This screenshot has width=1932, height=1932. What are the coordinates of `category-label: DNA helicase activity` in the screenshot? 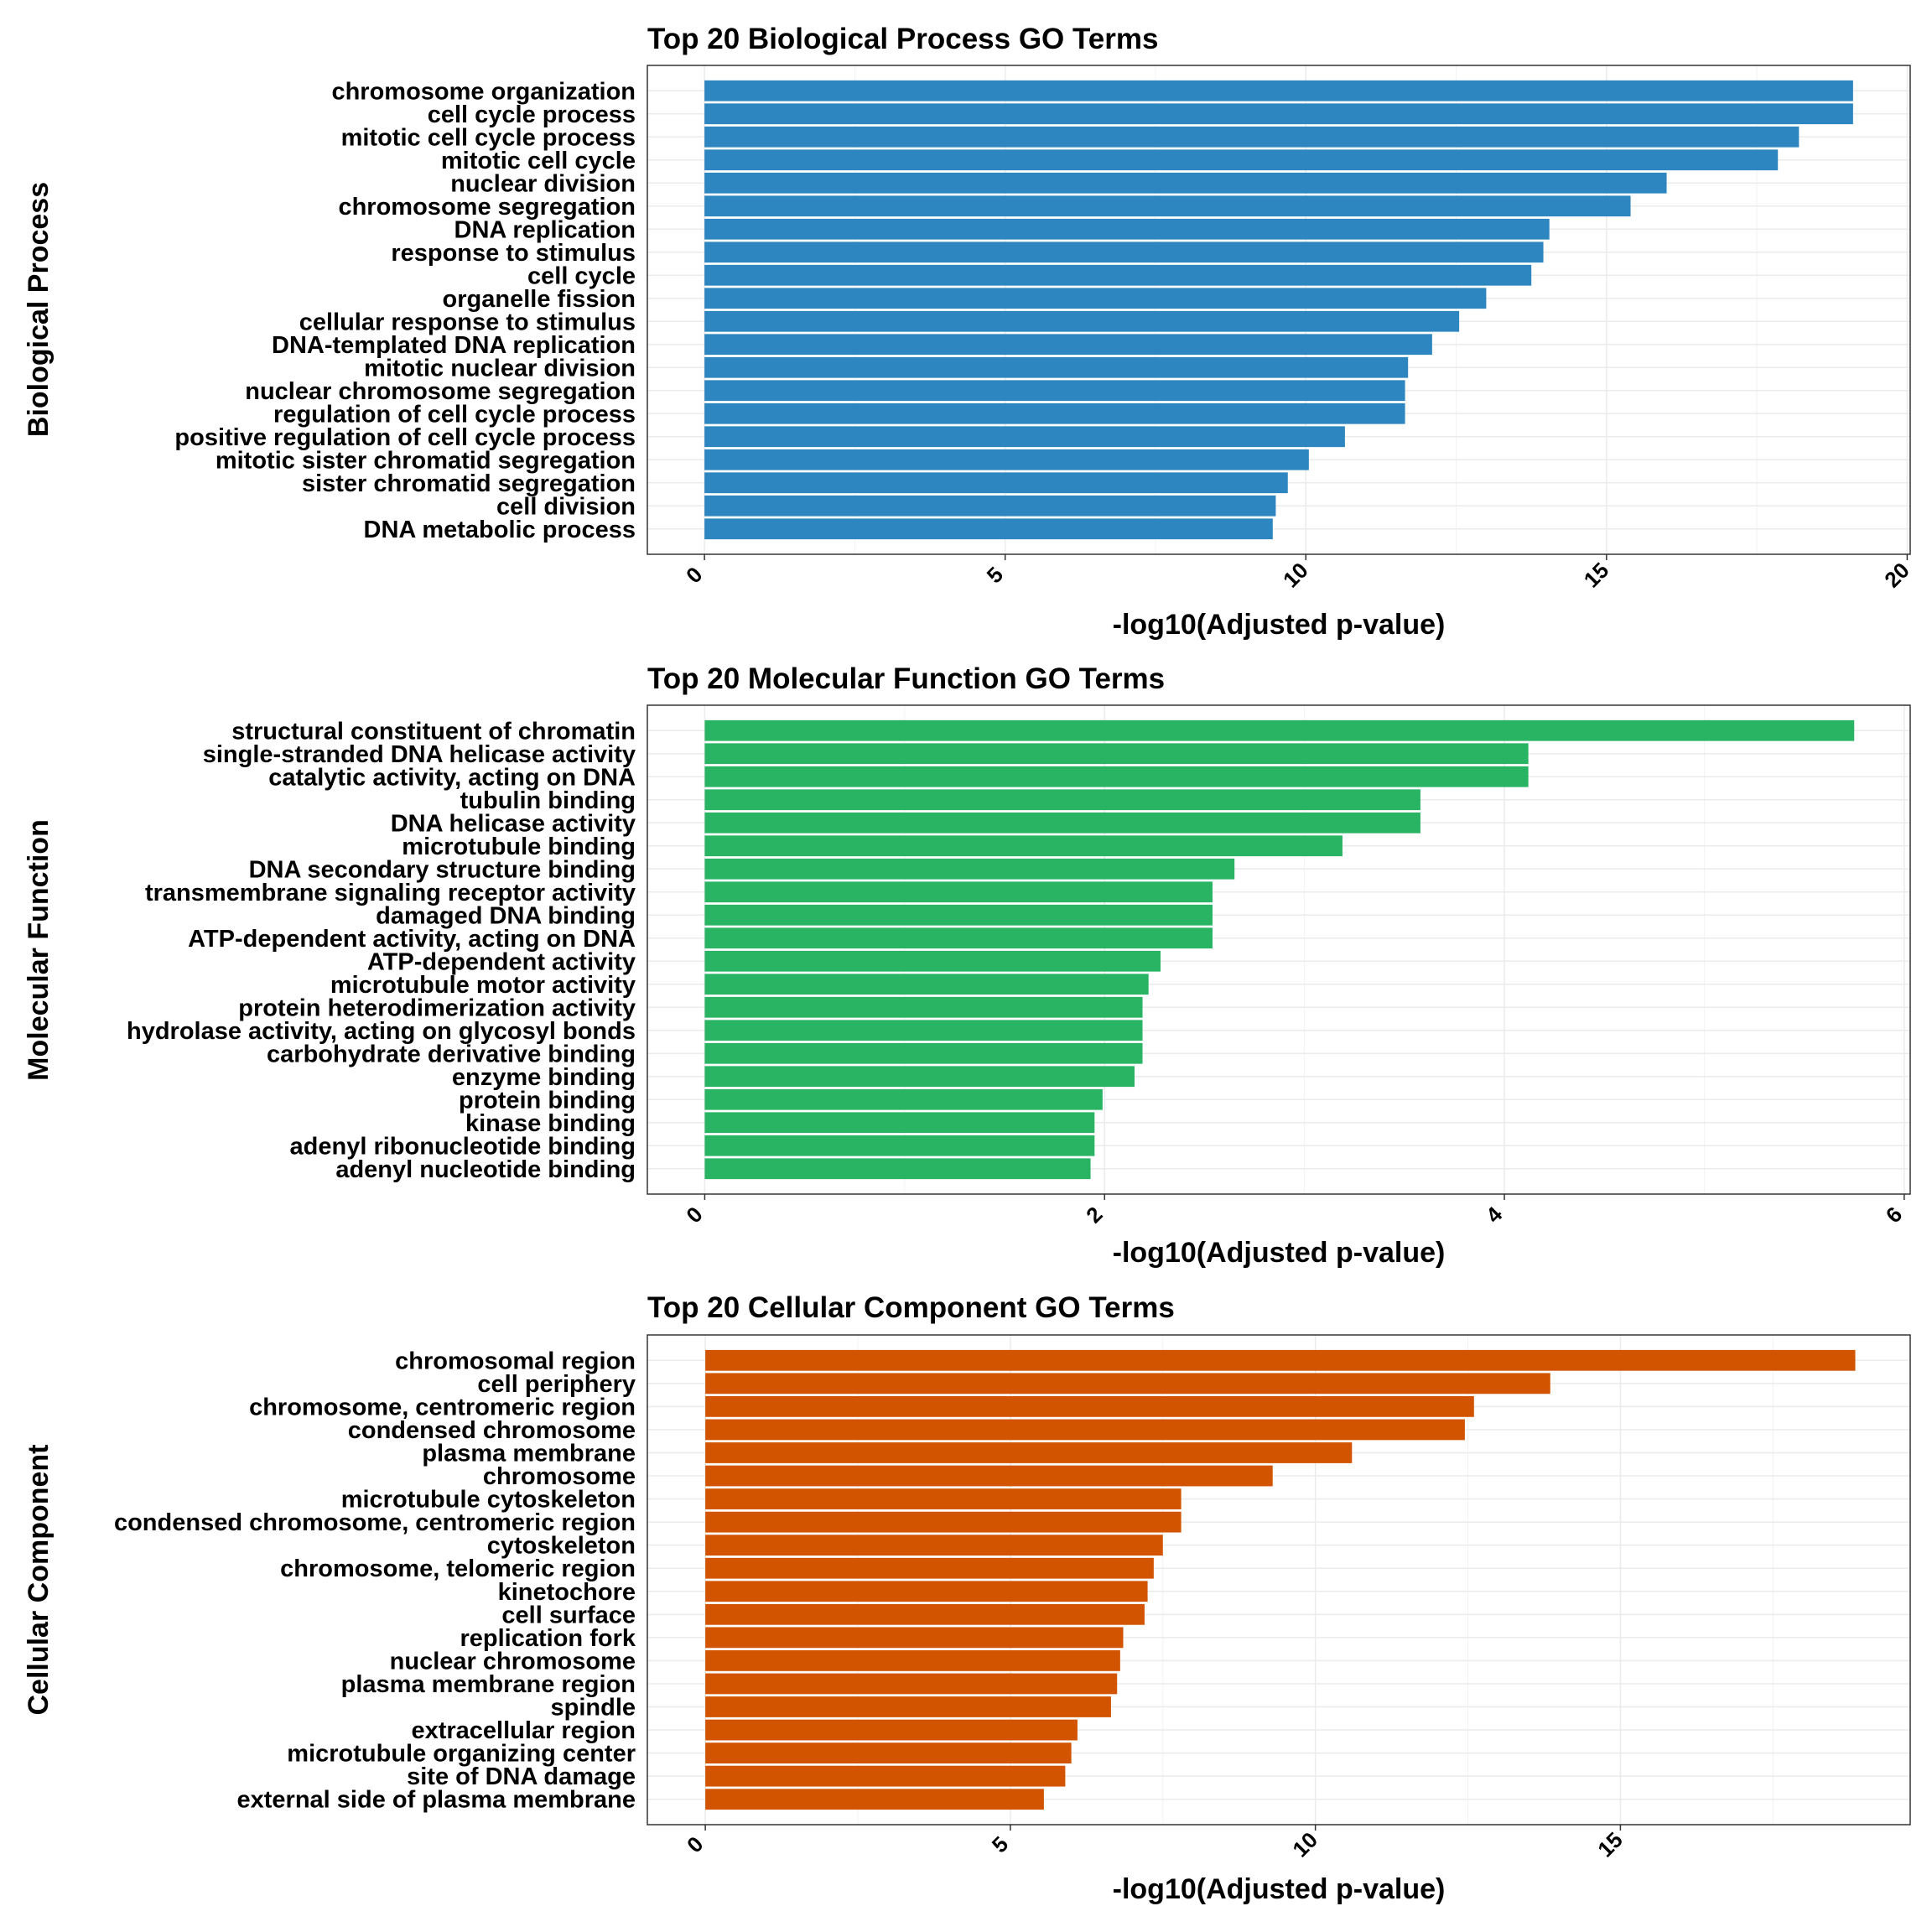 It's located at (513, 823).